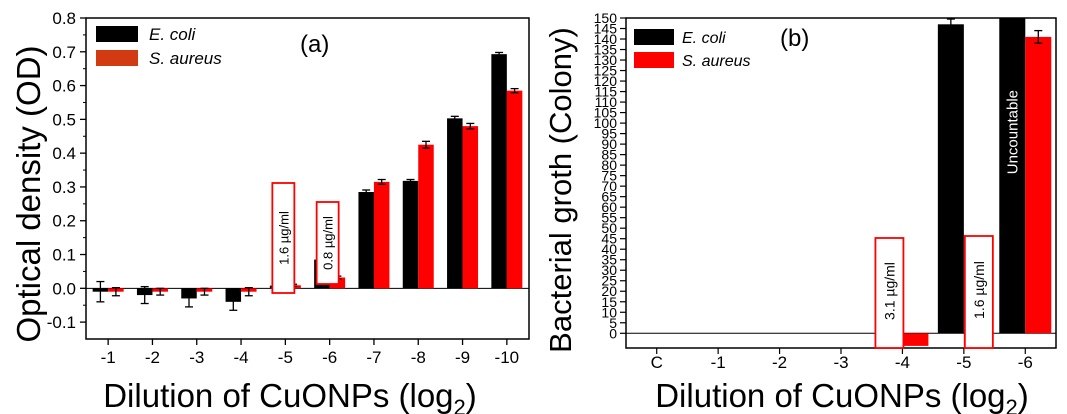  Describe the element at coordinates (64, 119) in the screenshot. I see `y-tick-label-a: 0.5` at that location.